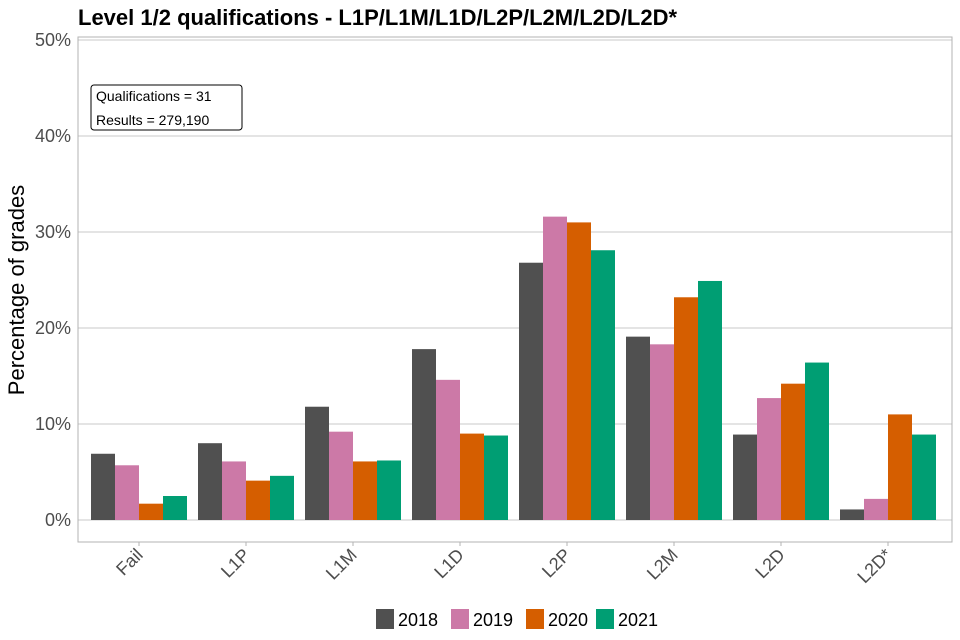  I want to click on y-axis-label: Percentage of grades, so click(16, 290).